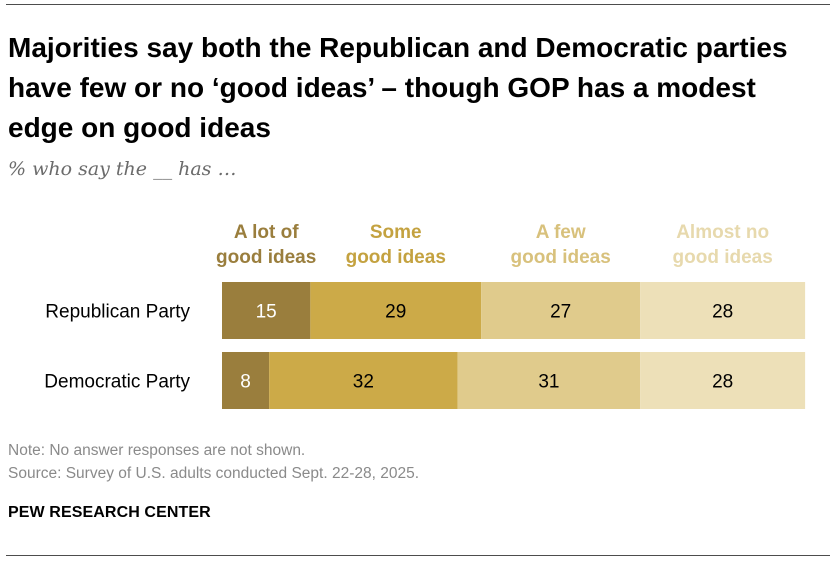  I want to click on legend-label-3: A few good ideas, so click(561, 245).